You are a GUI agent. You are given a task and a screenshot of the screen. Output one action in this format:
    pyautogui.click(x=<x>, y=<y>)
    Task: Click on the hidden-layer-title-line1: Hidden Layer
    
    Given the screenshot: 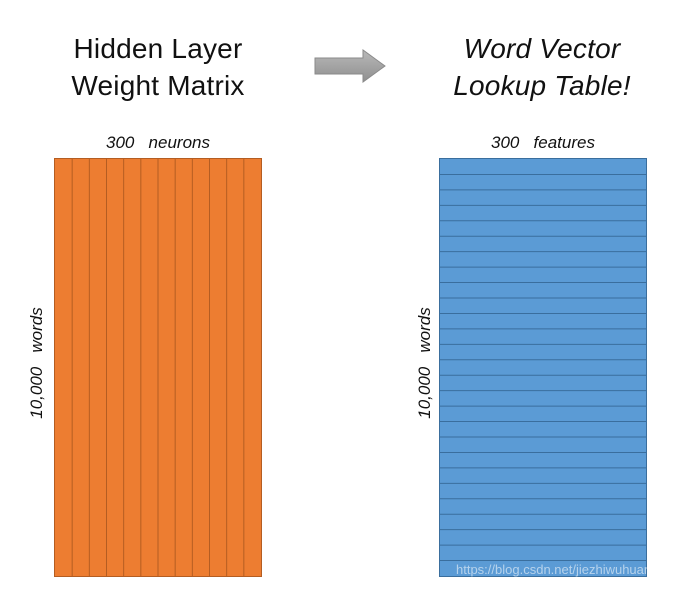 What is the action you would take?
    pyautogui.click(x=158, y=48)
    